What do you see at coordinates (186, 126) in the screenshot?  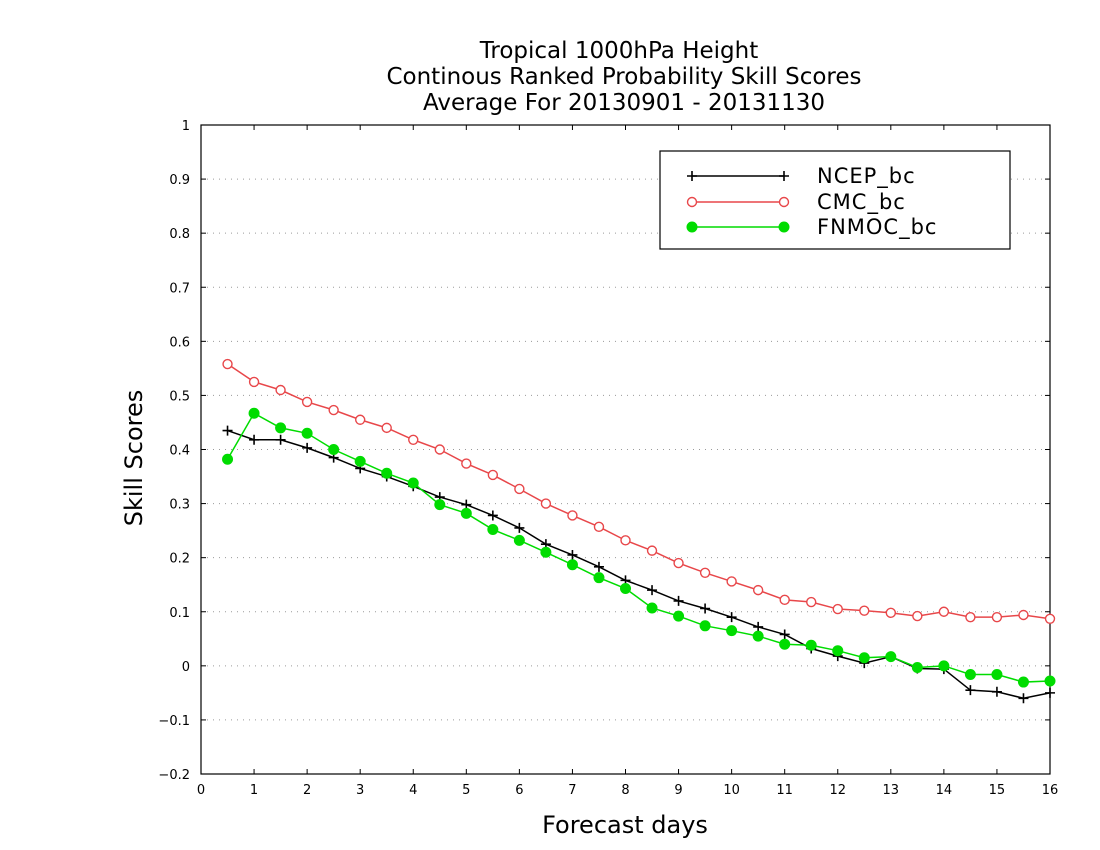 I see `y-tick-label: 1` at bounding box center [186, 126].